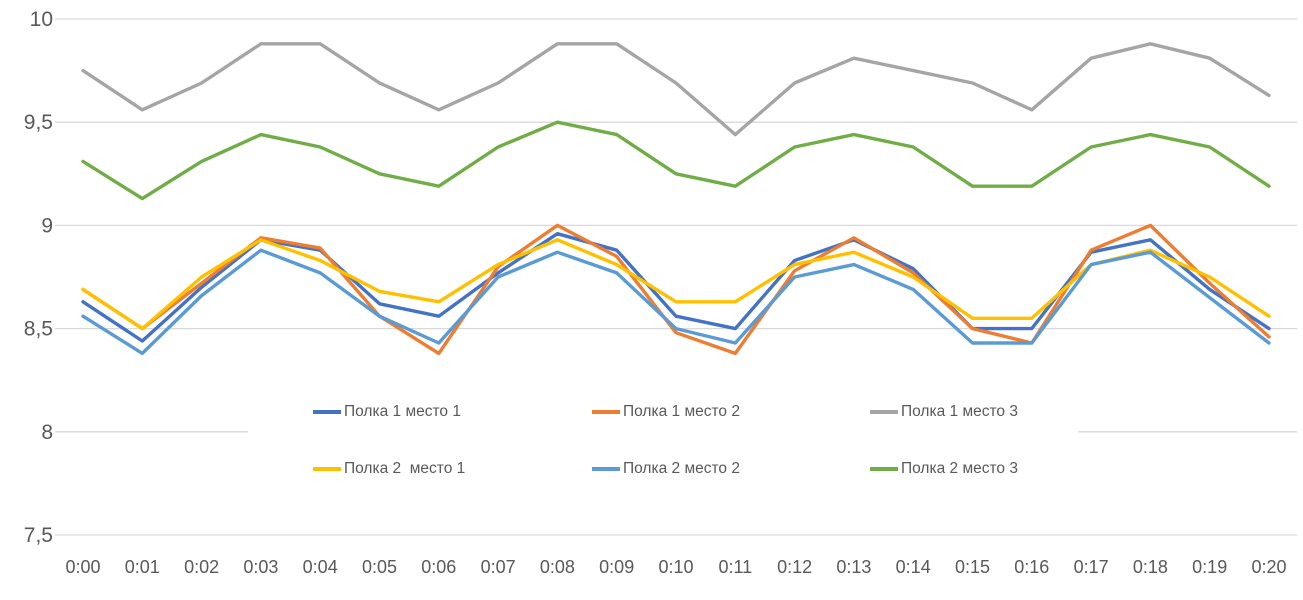  I want to click on y-axis-tick-label: 9, so click(47, 225).